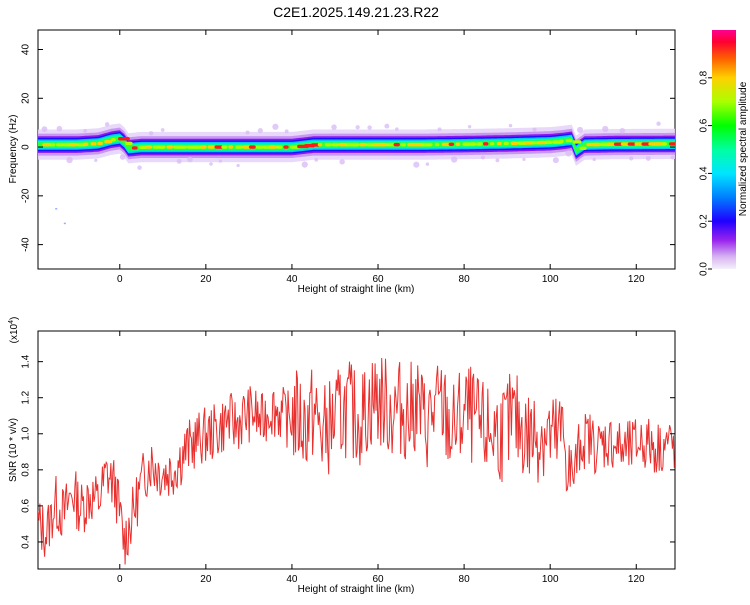  Describe the element at coordinates (356, 12) in the screenshot. I see `chart-title: C2E1.2025.149.21.23.R22` at that location.